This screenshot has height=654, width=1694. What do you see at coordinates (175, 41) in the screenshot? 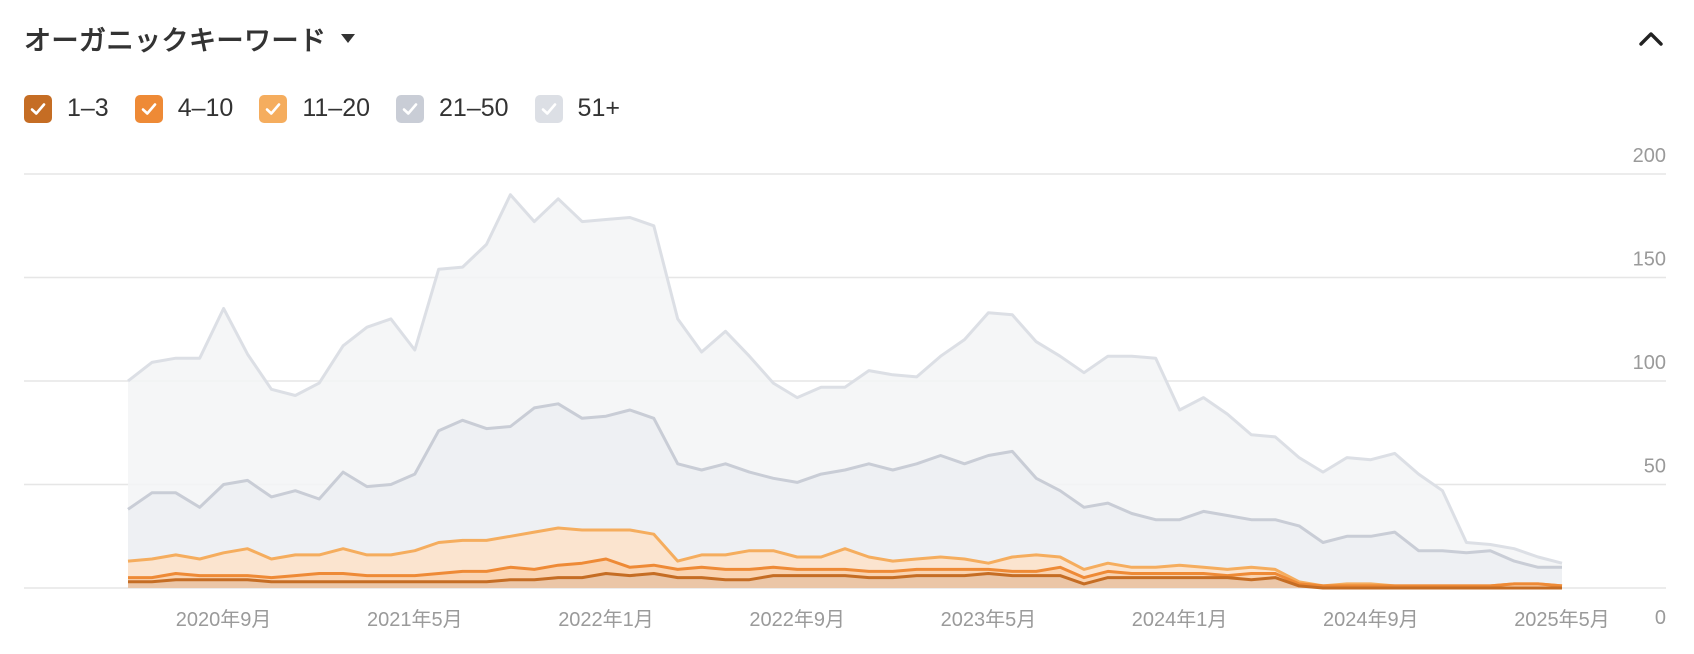
I see `chart-title: オーガニックキーワード` at bounding box center [175, 41].